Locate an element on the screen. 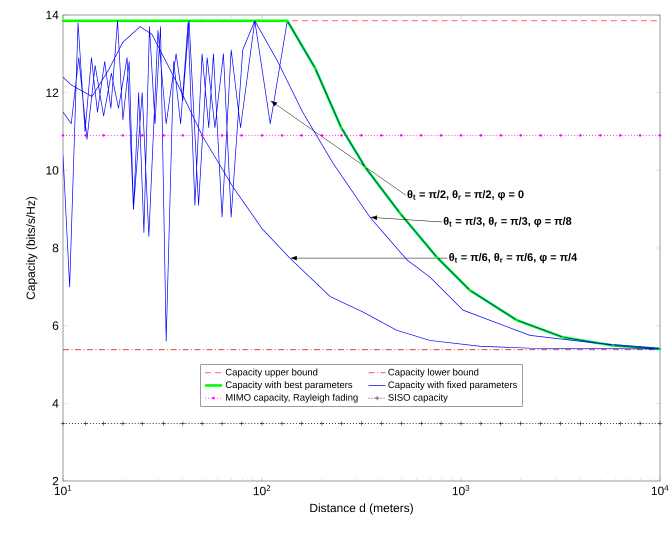  y-axis-title: Capacity (bits/s/Hz) is located at coordinates (32, 248).